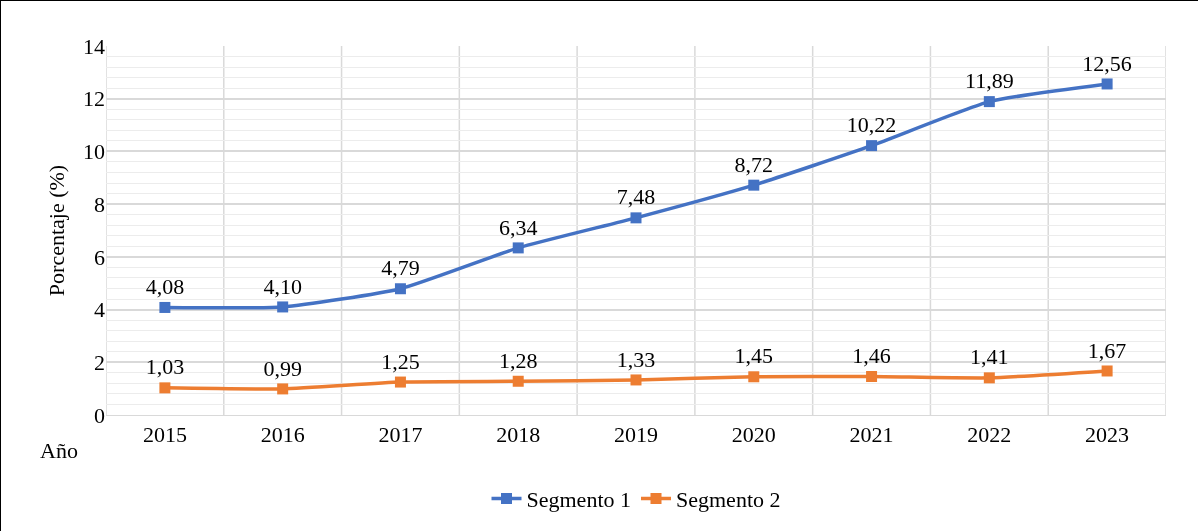 The image size is (1198, 531). Describe the element at coordinates (728, 500) in the screenshot. I see `legend-label: Segmento 2` at that location.